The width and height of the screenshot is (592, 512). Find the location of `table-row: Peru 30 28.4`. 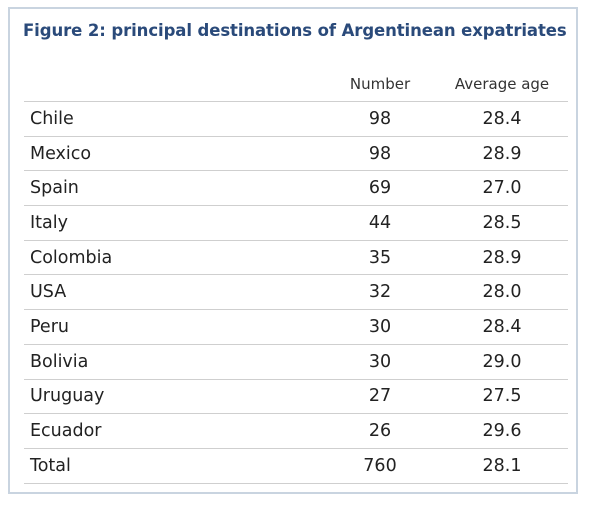

table-row: Peru 30 28.4 is located at coordinates (296, 327).